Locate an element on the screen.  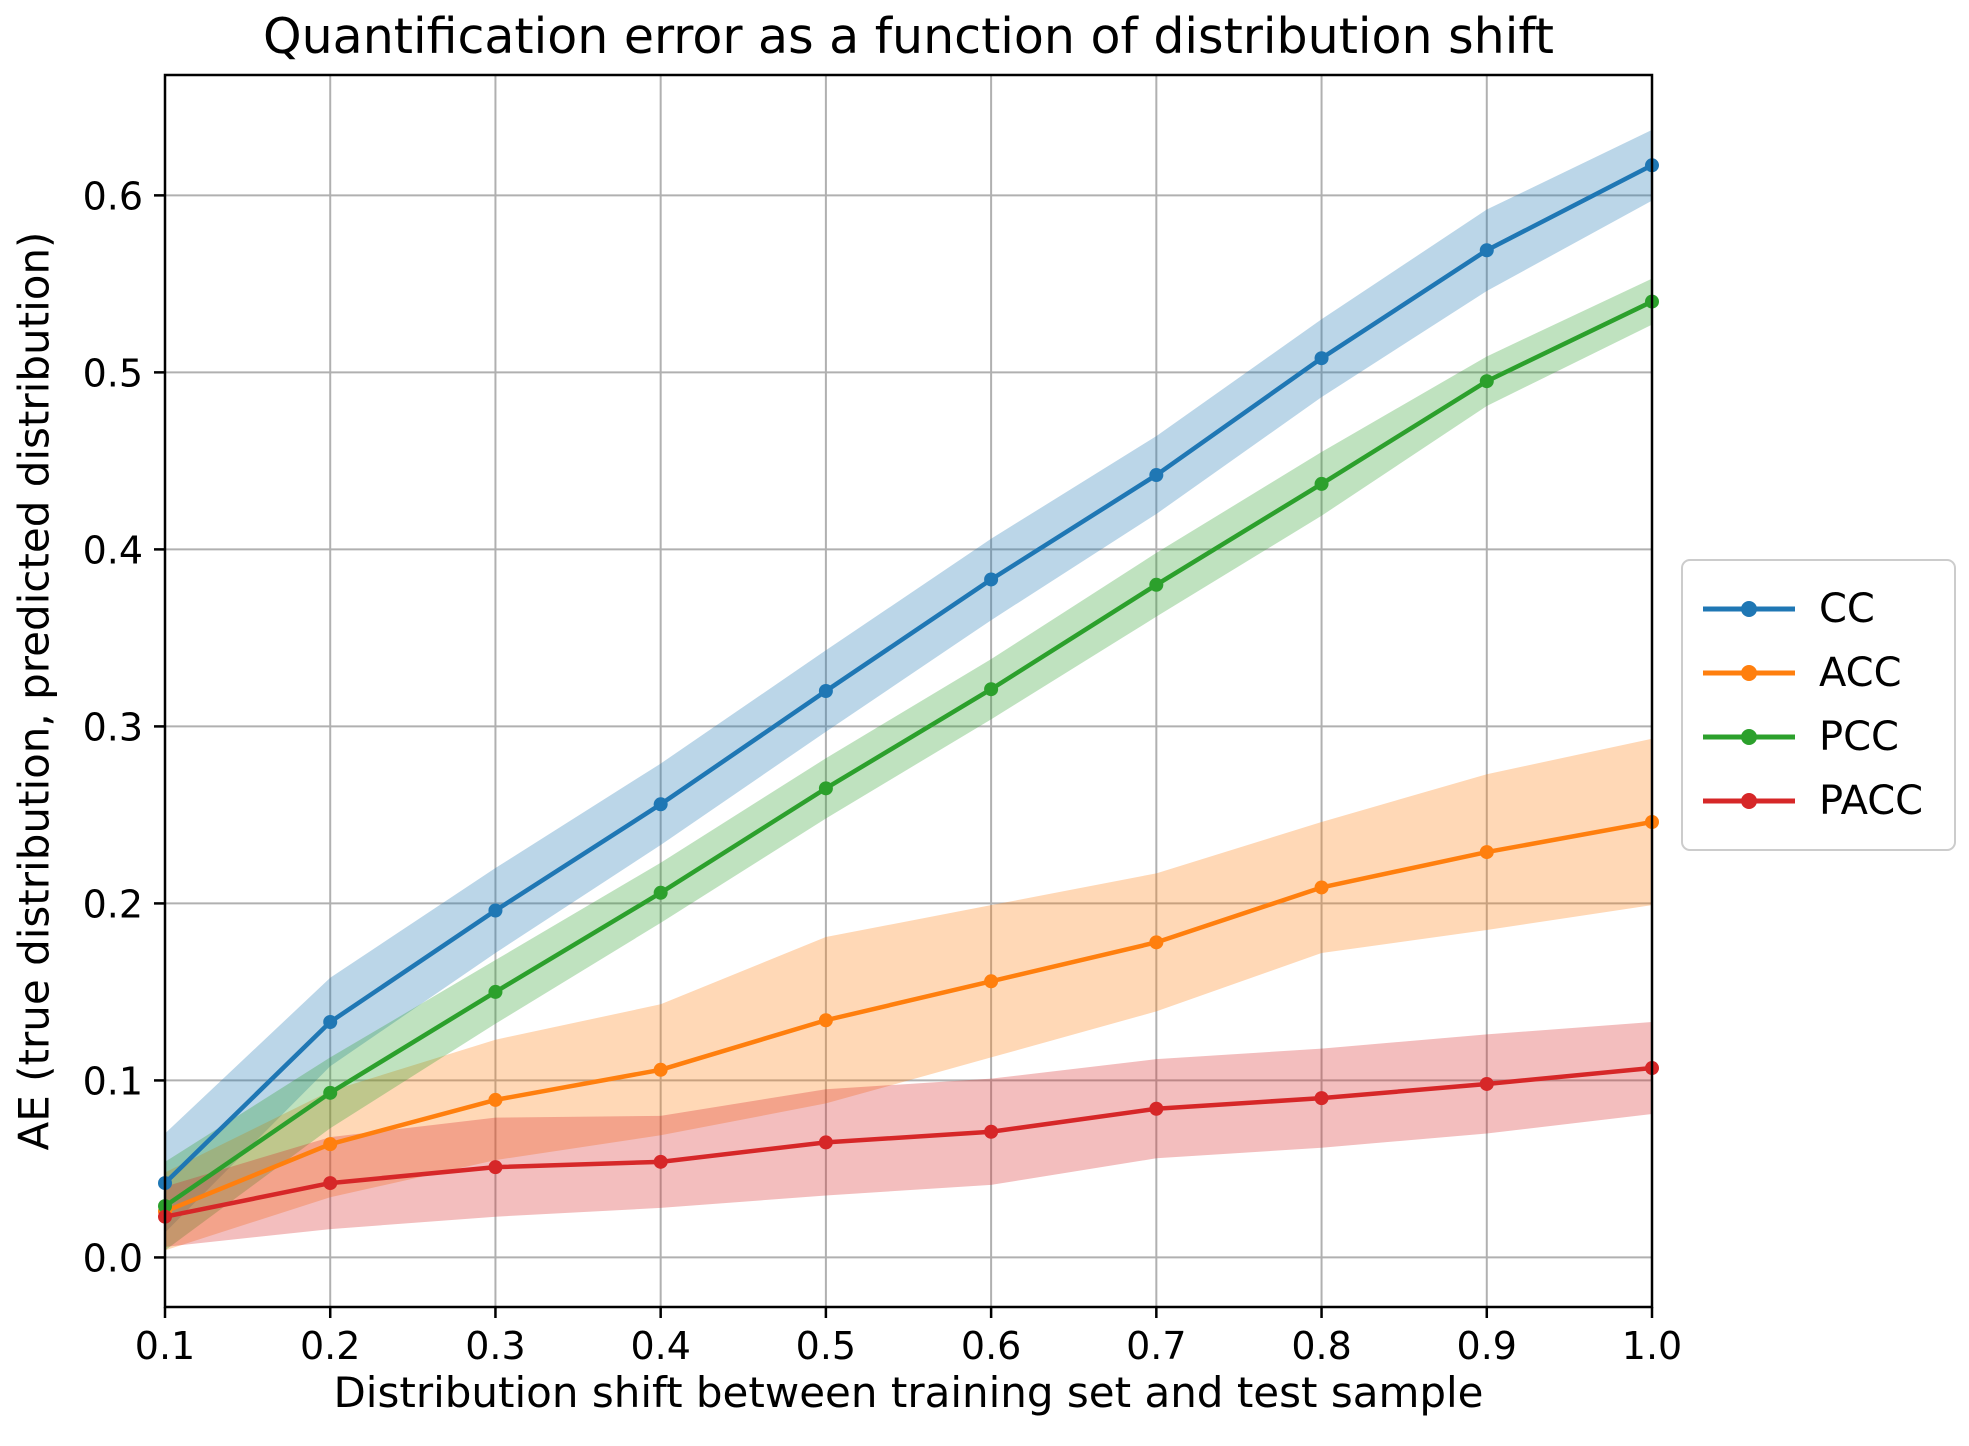
legend: CC ACC PCC PACC is located at coordinates (1818, 705).